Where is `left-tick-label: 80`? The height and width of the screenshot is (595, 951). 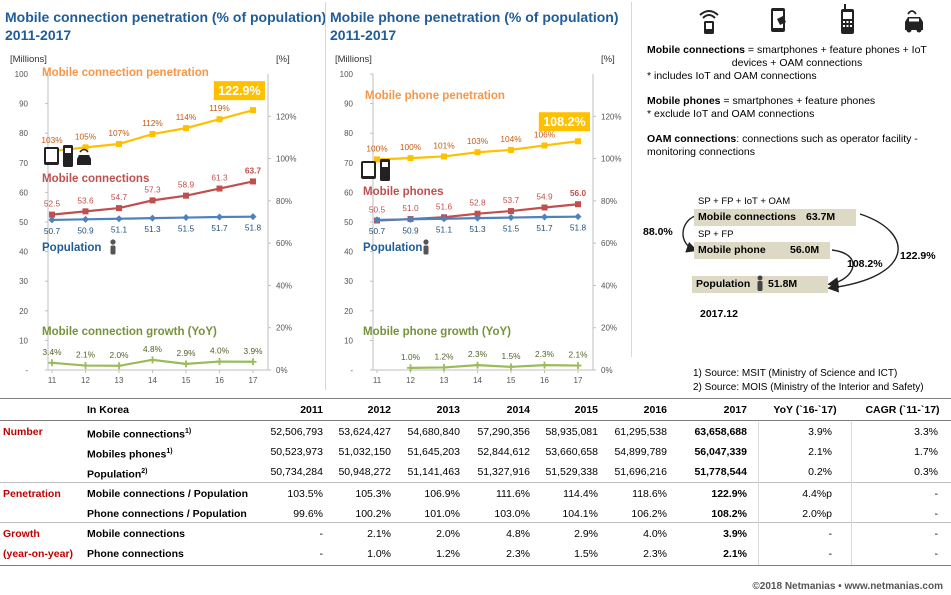
left-tick-label: 80 is located at coordinates (23, 133).